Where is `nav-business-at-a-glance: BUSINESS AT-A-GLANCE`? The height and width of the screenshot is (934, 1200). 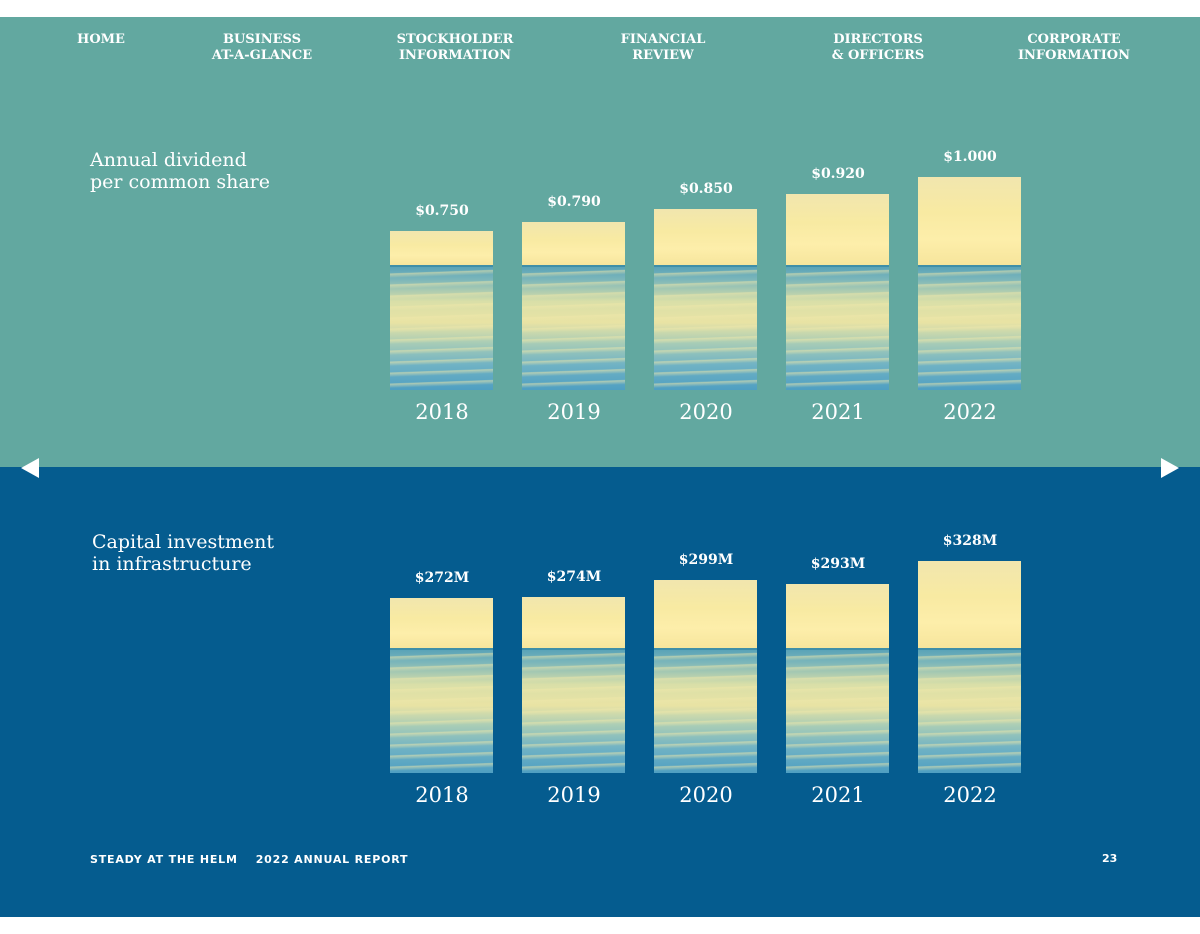 nav-business-at-a-glance: BUSINESS AT-A-GLANCE is located at coordinates (262, 47).